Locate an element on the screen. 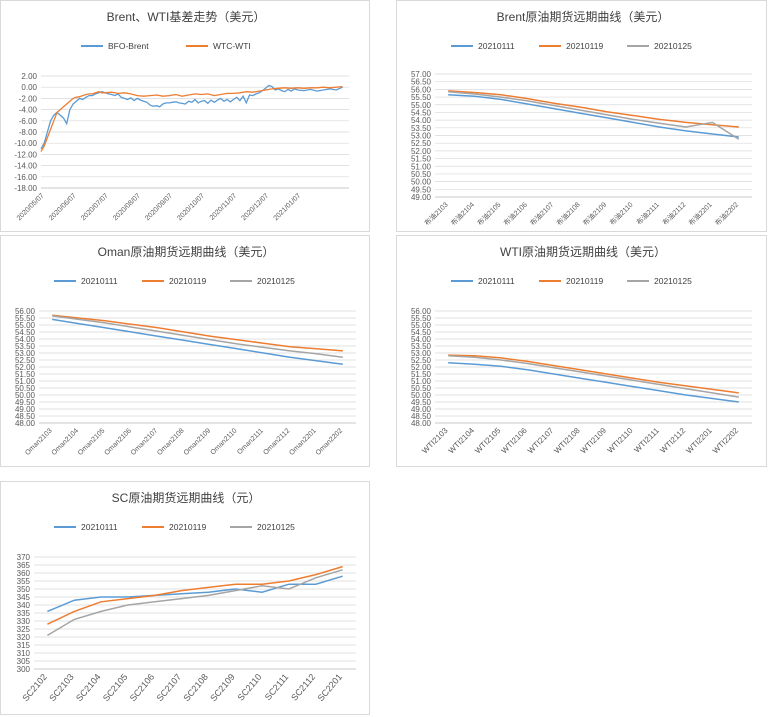 Image resolution: width=769 pixels, height=717 pixels. y-tick-label: 365 is located at coordinates (24, 565).